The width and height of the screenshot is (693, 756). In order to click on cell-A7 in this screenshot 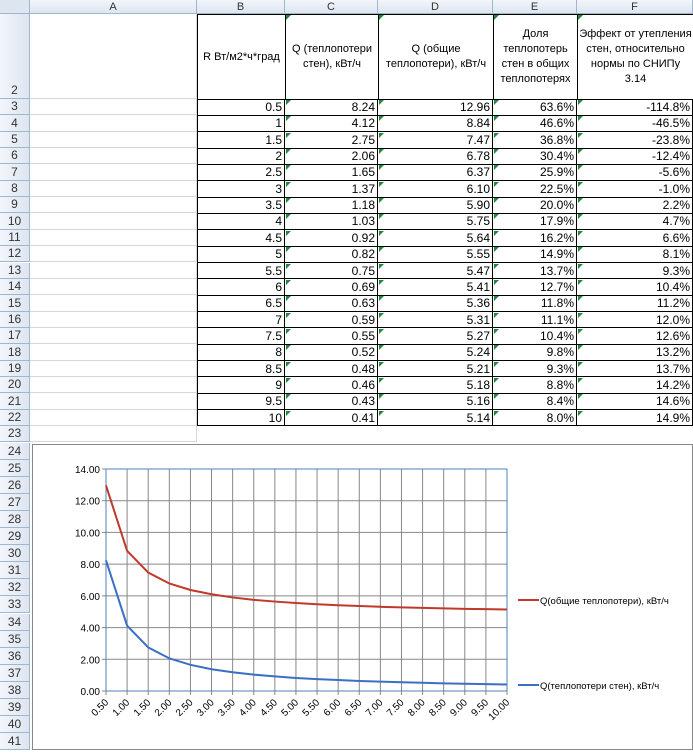, I will do `click(113, 172)`.